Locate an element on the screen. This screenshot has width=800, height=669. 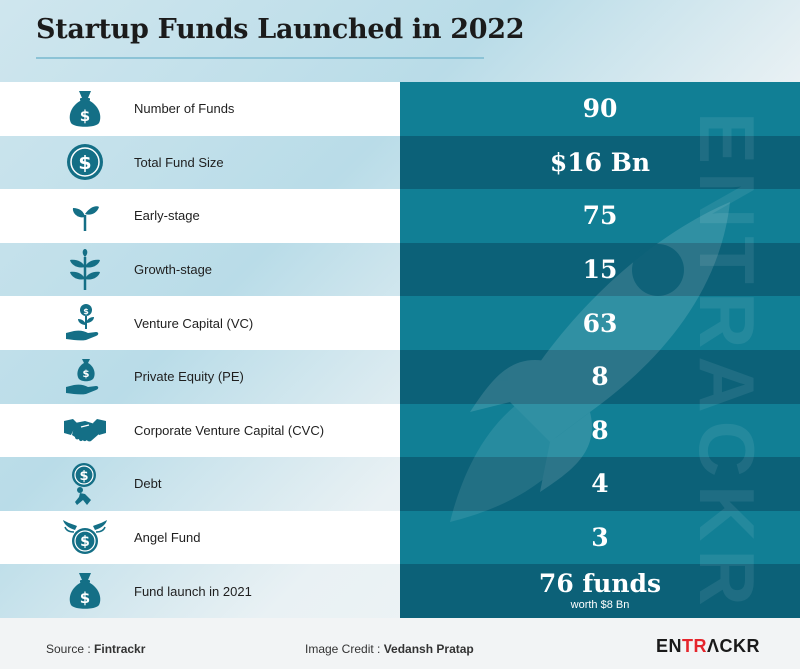
value-cell: 90 is located at coordinates (600, 109).